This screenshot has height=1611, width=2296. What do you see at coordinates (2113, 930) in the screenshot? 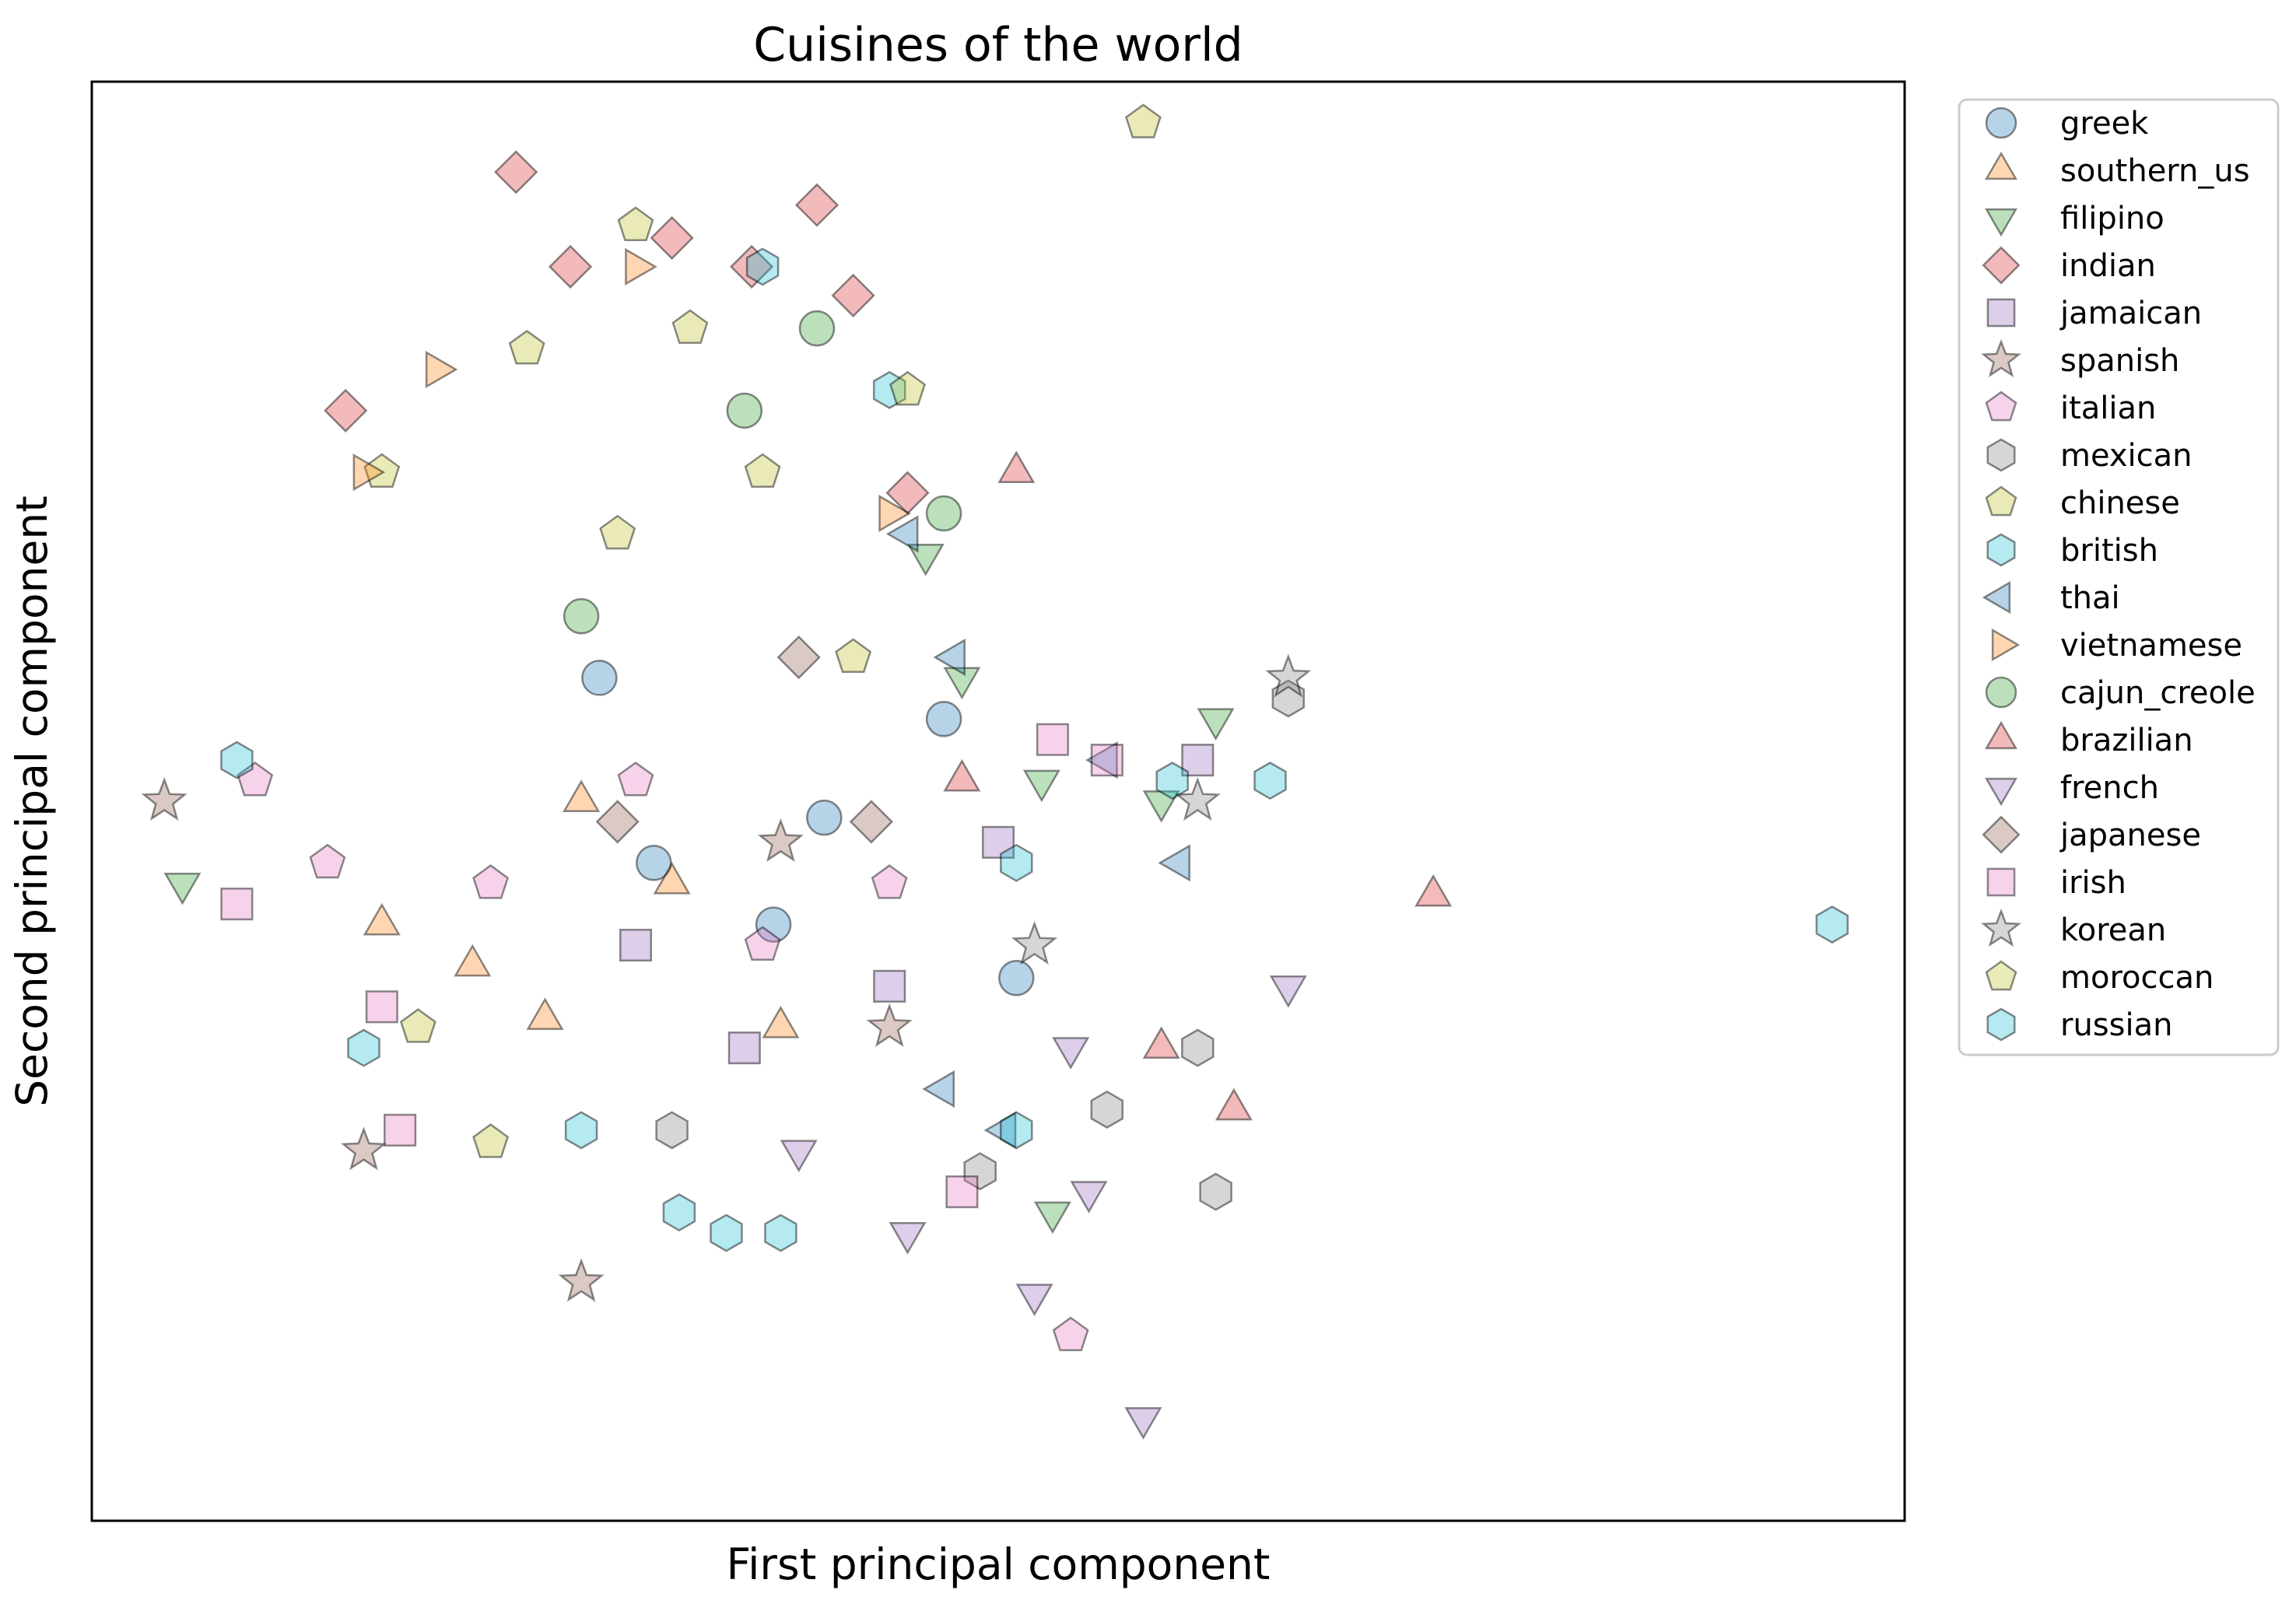
I see `legend-label-korean: korean` at bounding box center [2113, 930].